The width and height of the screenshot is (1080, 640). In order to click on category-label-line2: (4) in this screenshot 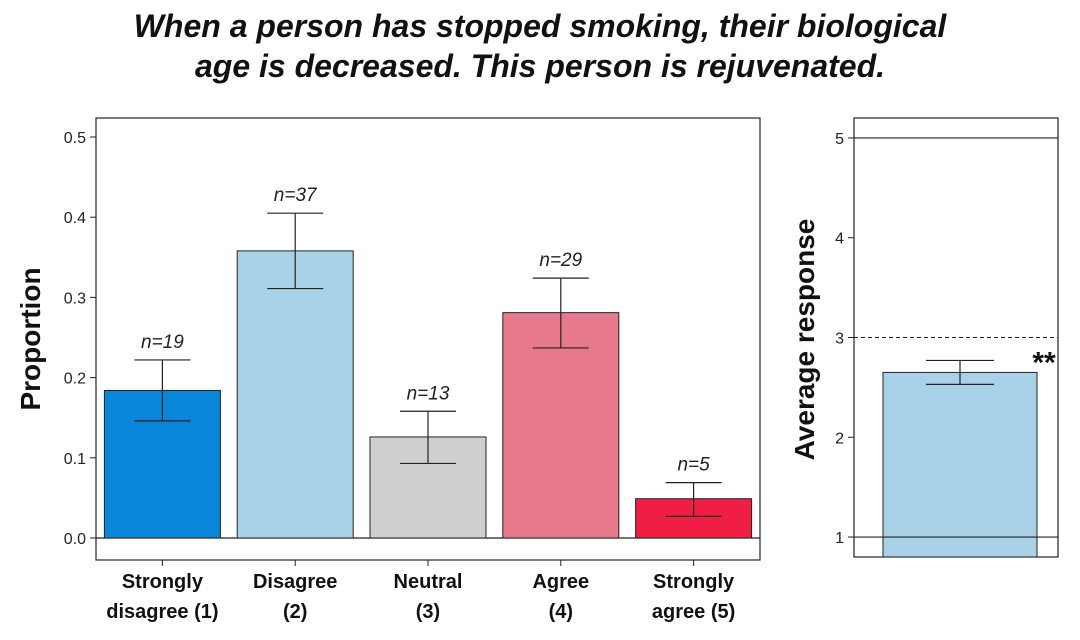, I will do `click(561, 612)`.